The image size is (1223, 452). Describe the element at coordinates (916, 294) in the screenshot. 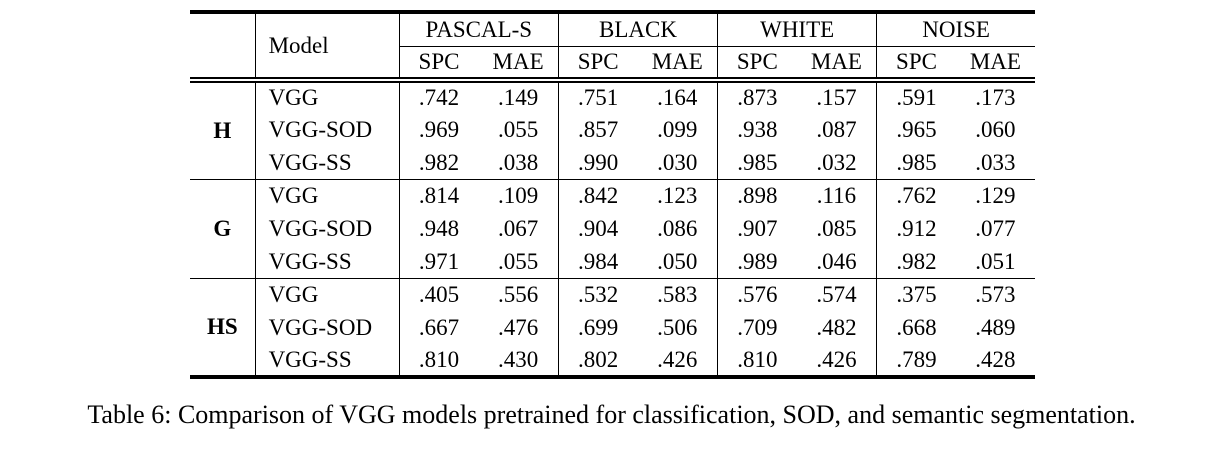

I see `value-cell: .375` at that location.